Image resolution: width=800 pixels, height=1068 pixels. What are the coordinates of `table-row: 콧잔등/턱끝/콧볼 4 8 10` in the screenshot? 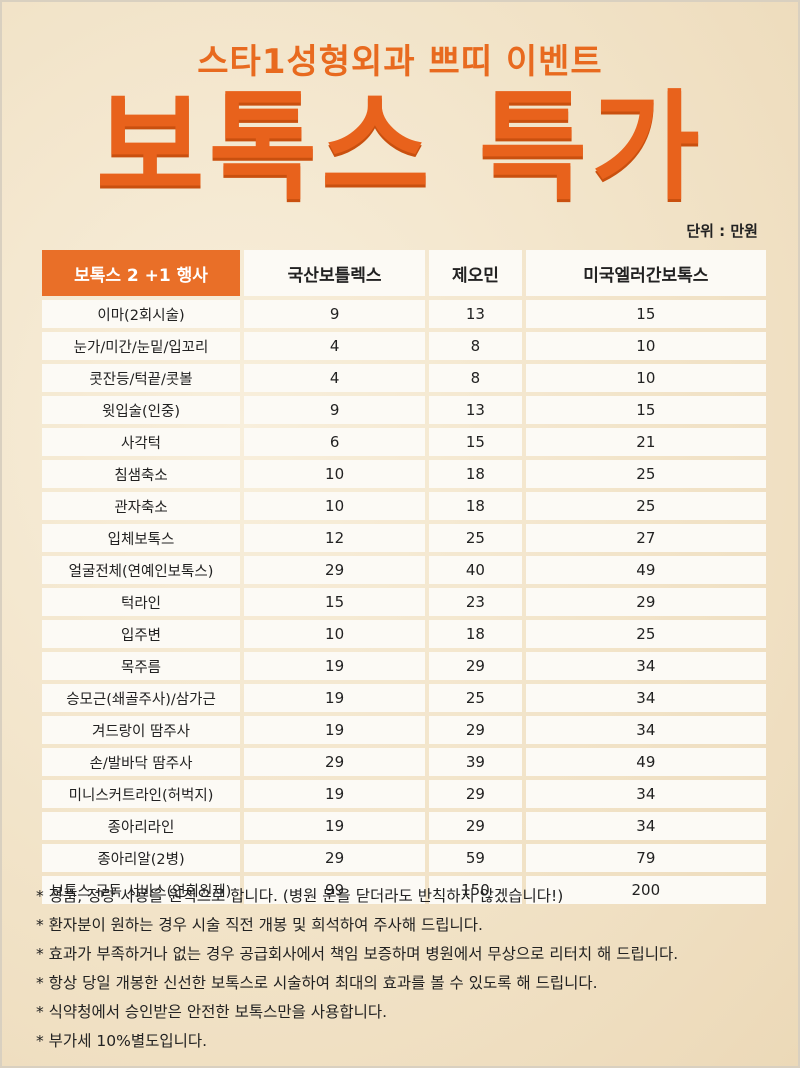 It's located at (404, 378).